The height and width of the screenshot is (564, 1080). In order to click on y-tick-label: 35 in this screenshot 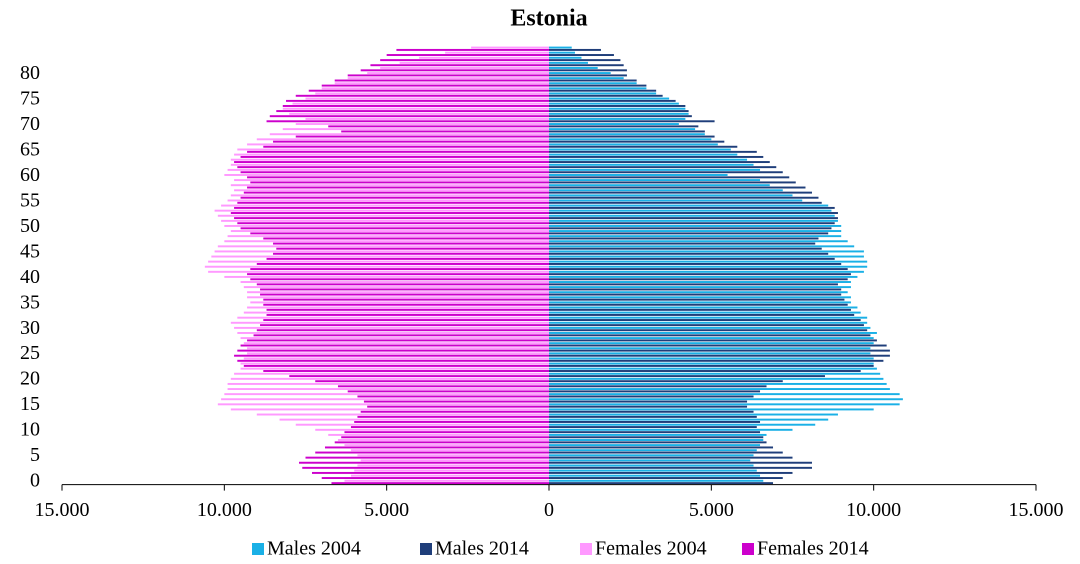, I will do `click(30, 302)`.